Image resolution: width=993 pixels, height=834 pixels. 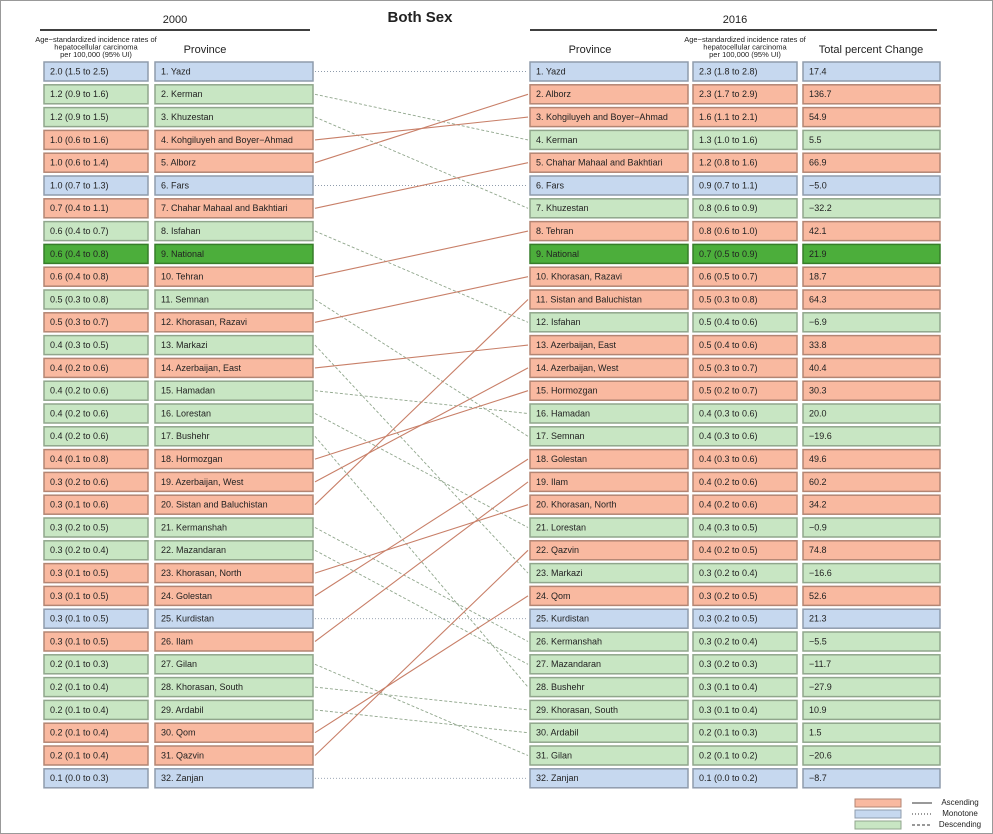 What do you see at coordinates (79, 482) in the screenshot?
I see `cell-text: 0.3 (0.2 to 0.6)` at bounding box center [79, 482].